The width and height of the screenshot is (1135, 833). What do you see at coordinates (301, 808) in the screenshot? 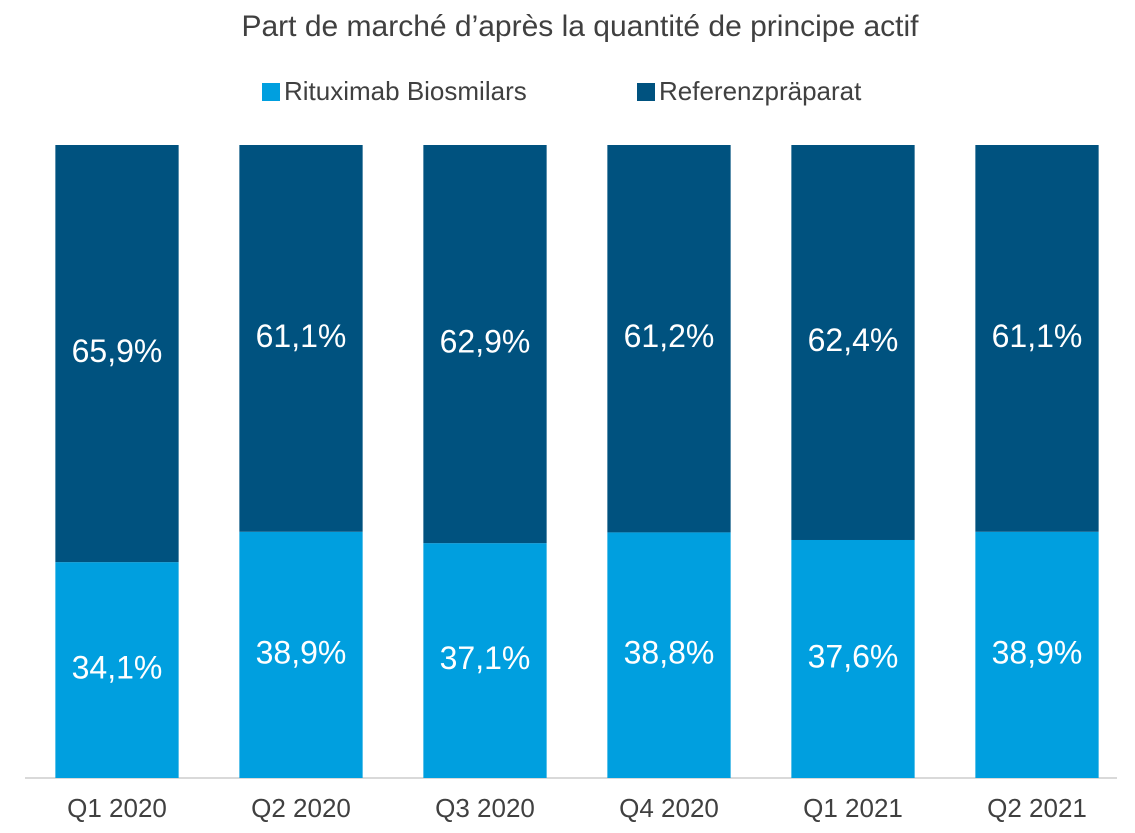
I see `x-tick-label: Q2 2020` at bounding box center [301, 808].